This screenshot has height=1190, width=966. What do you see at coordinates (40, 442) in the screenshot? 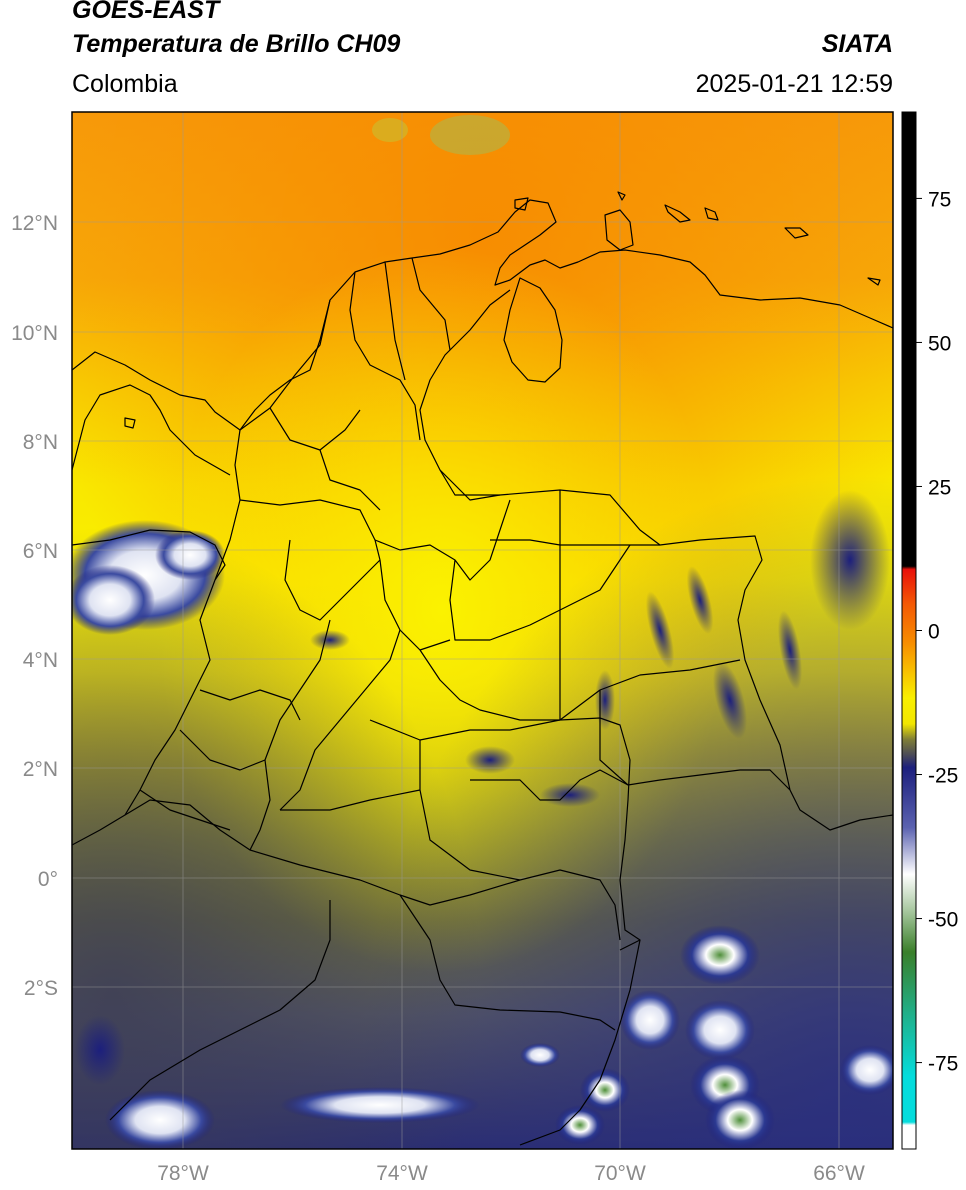
I see `lat-tick-label: 8°N` at bounding box center [40, 442].